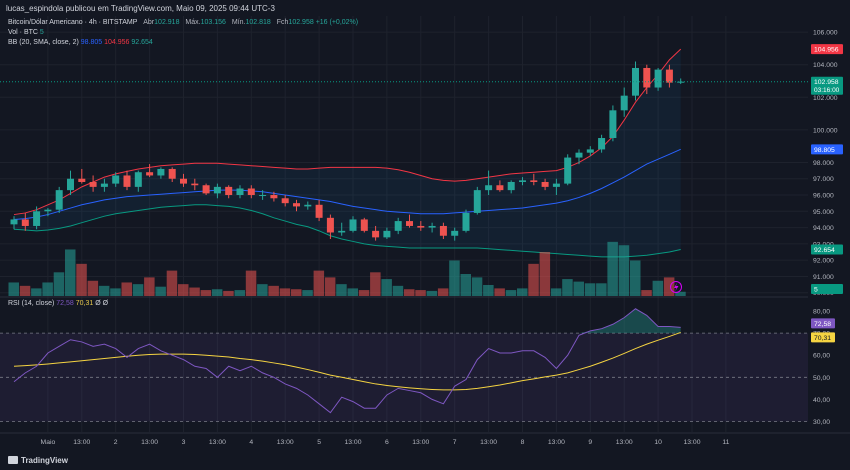  What do you see at coordinates (823, 212) in the screenshot?
I see `price-tick: 95.000` at bounding box center [823, 212].